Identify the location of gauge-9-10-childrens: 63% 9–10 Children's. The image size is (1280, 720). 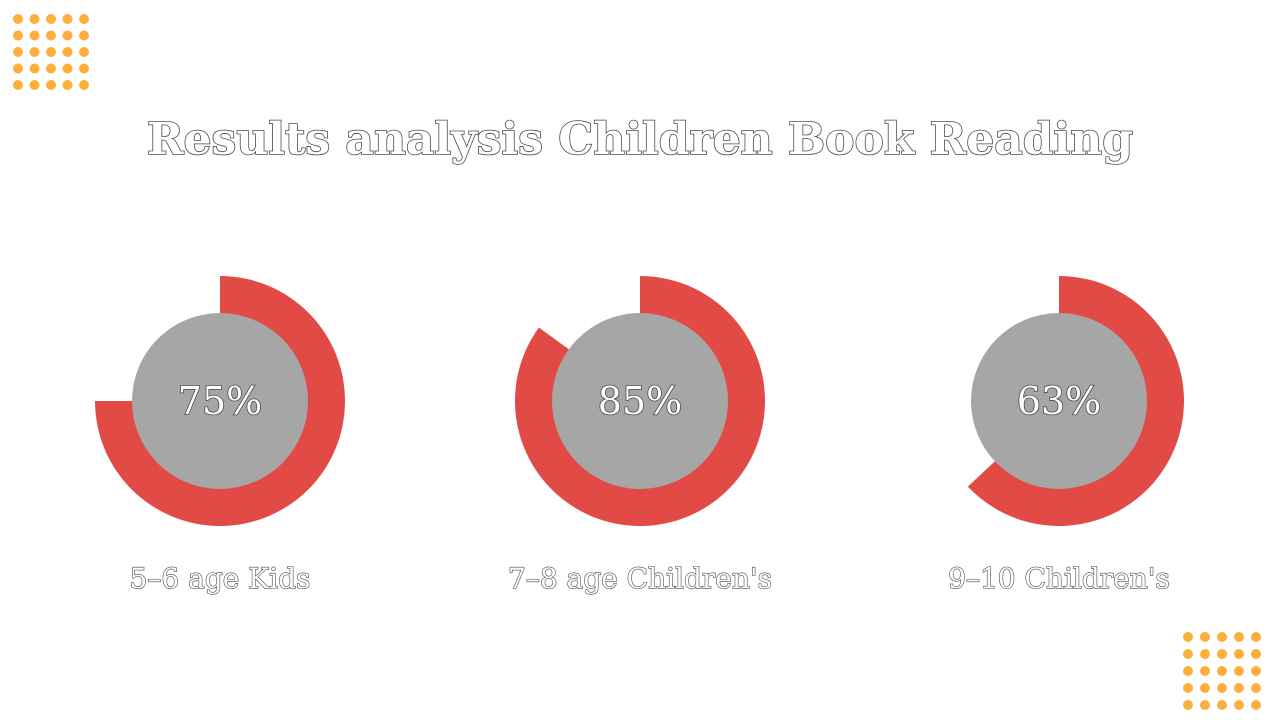
(1066, 436).